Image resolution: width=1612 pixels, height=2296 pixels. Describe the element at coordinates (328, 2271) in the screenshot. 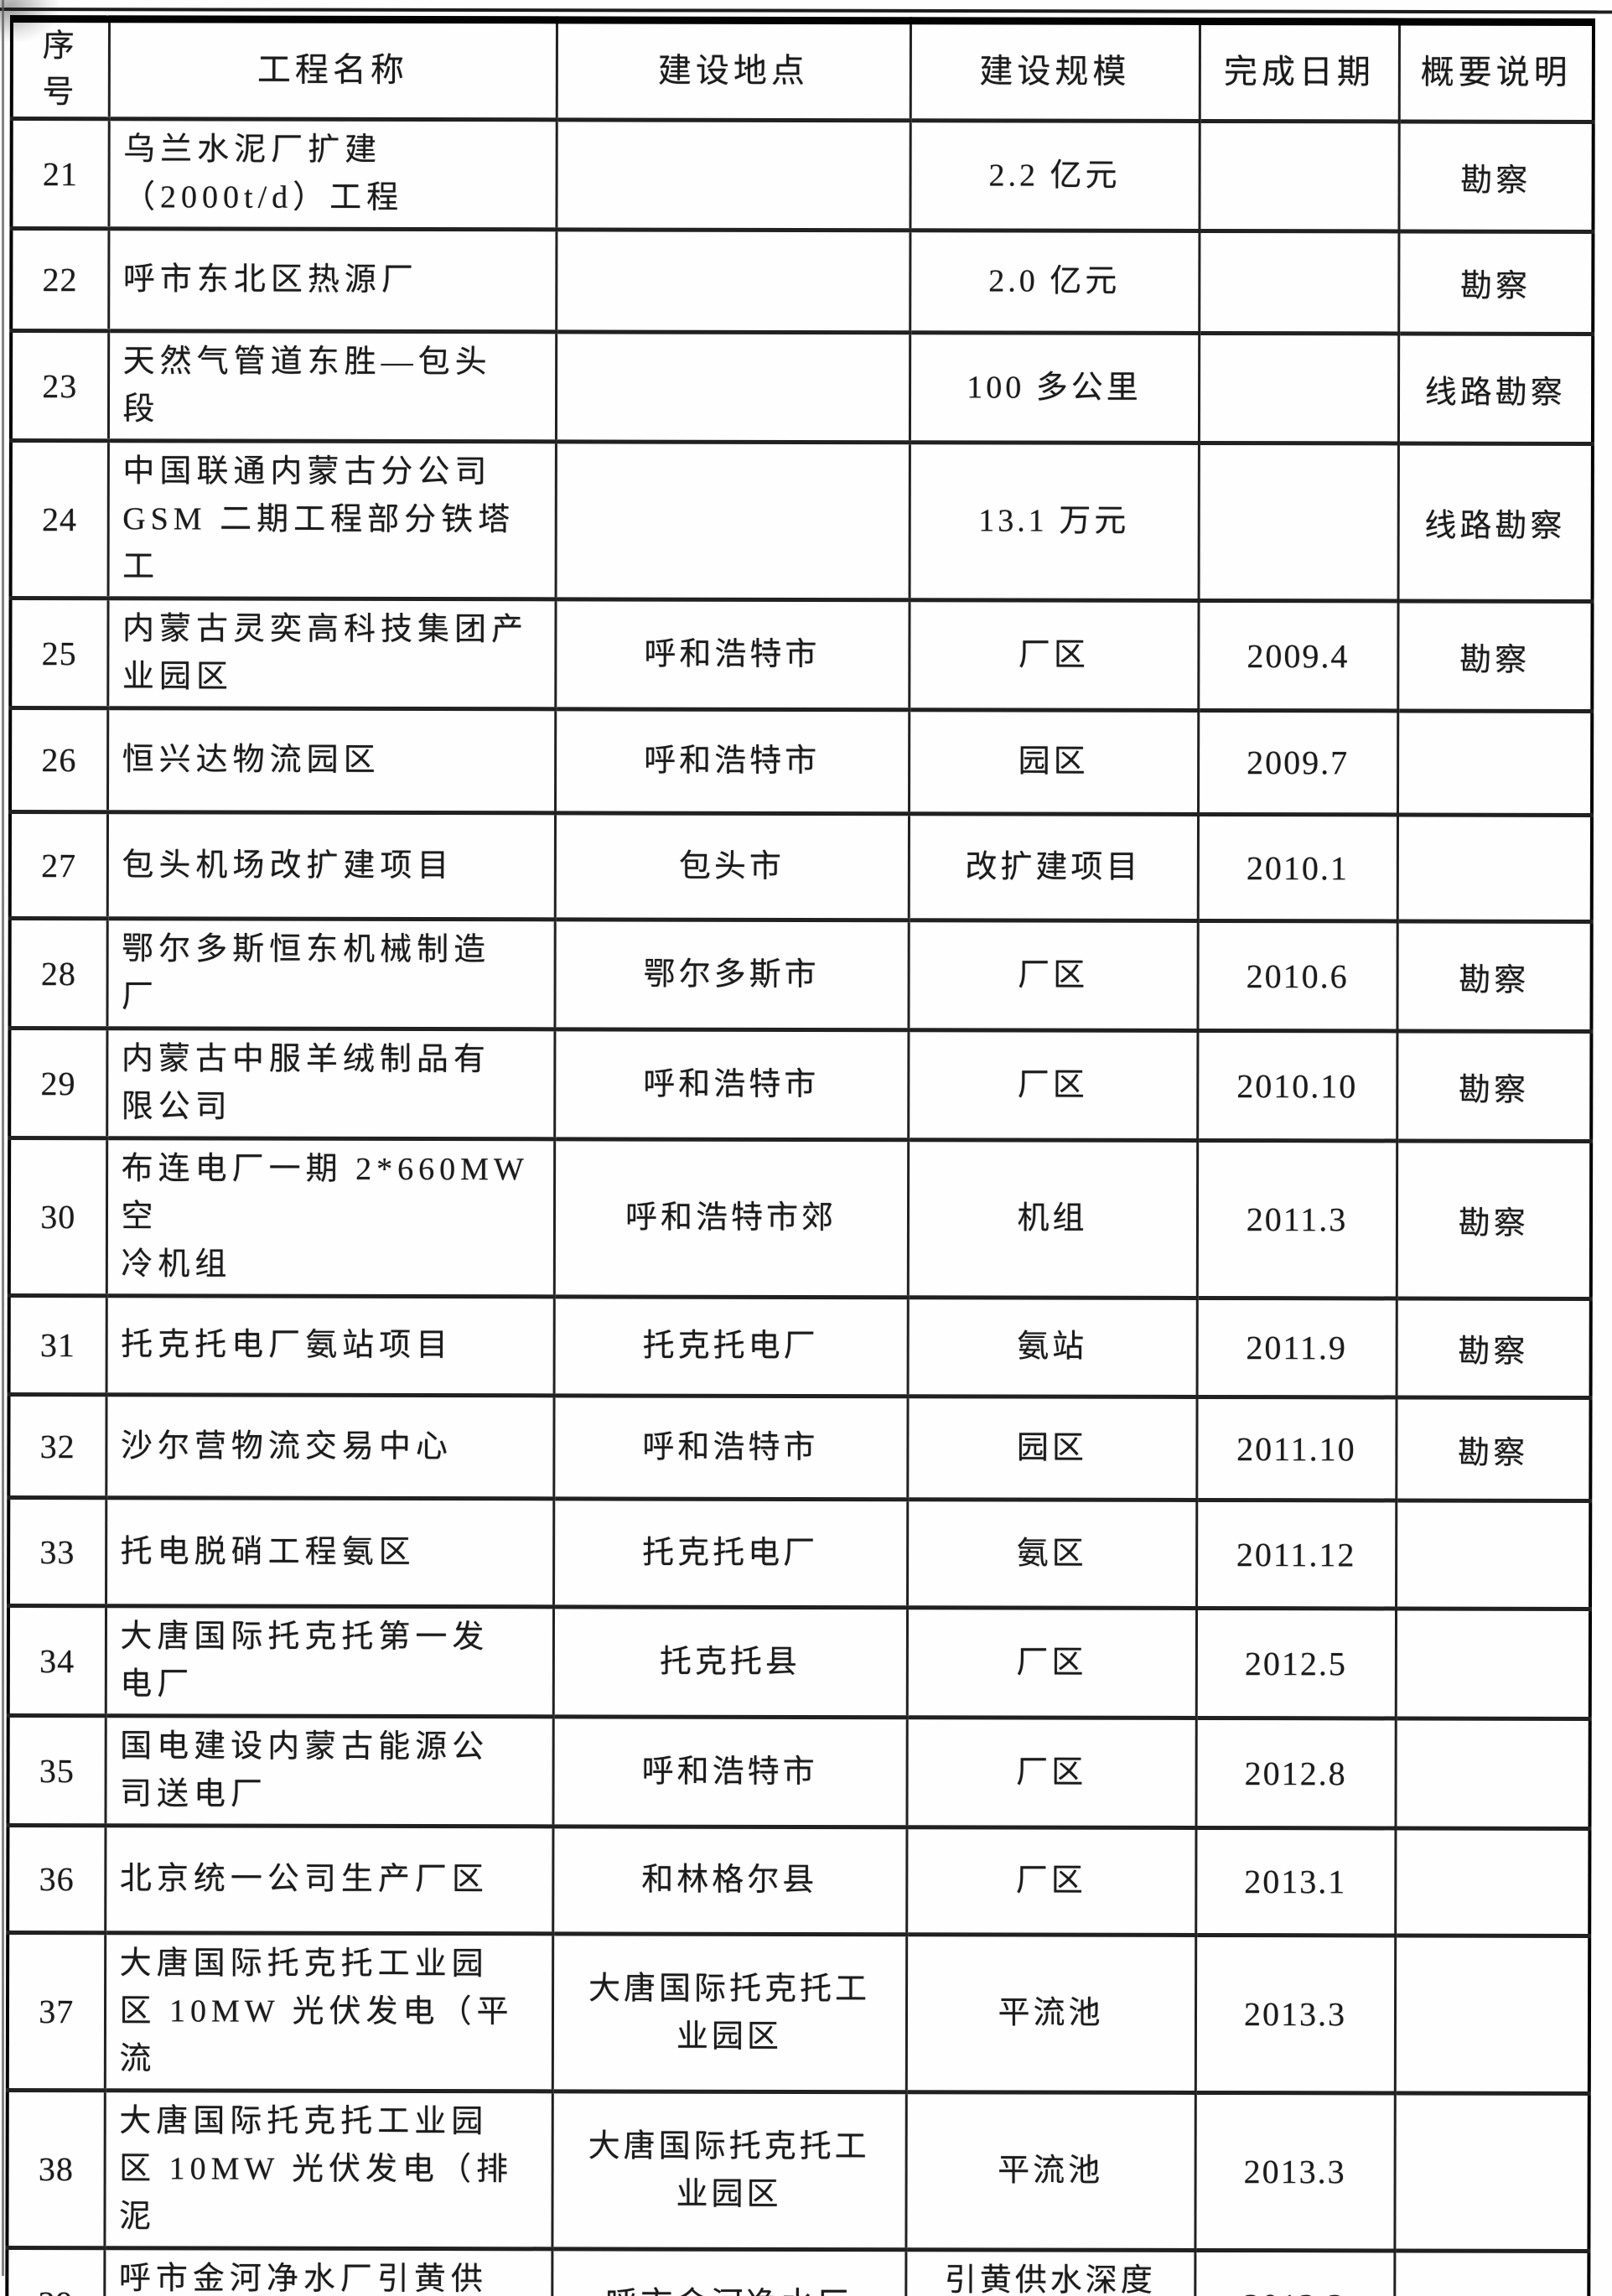

I see `cell-project-name: 呼市金河净水厂引黄供 水深度处理工程` at that location.